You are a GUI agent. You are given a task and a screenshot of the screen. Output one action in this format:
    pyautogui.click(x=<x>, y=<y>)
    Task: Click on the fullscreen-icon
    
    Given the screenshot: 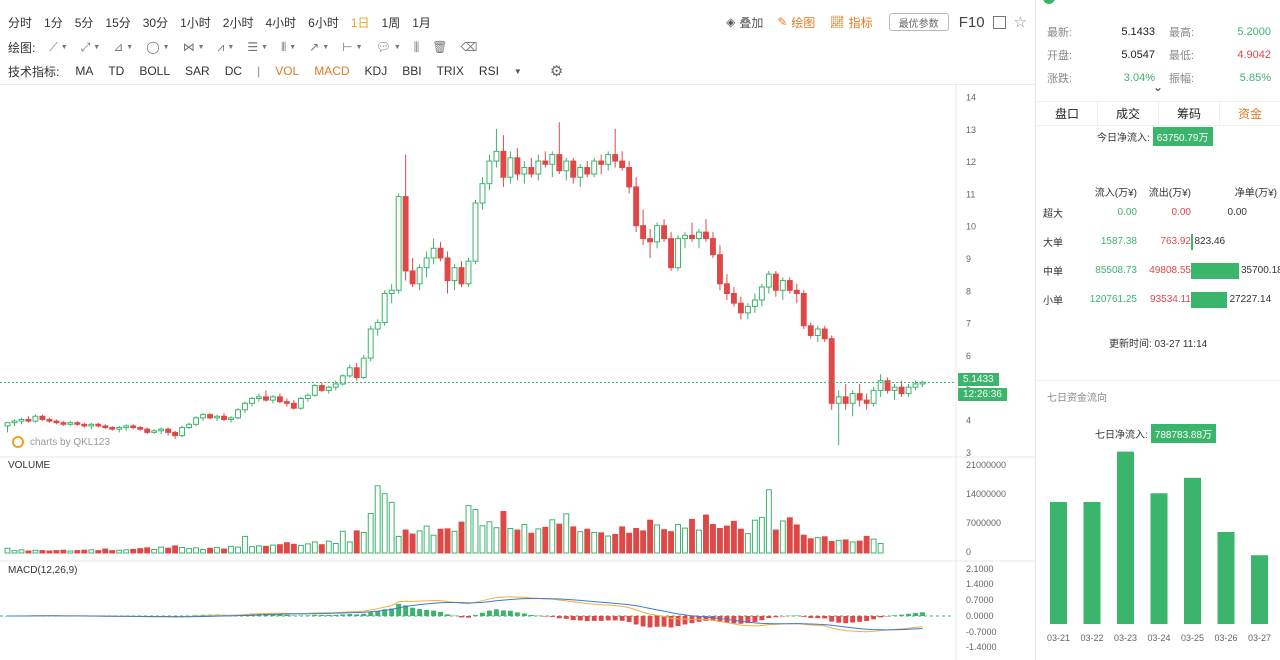 What is the action you would take?
    pyautogui.click(x=999, y=22)
    